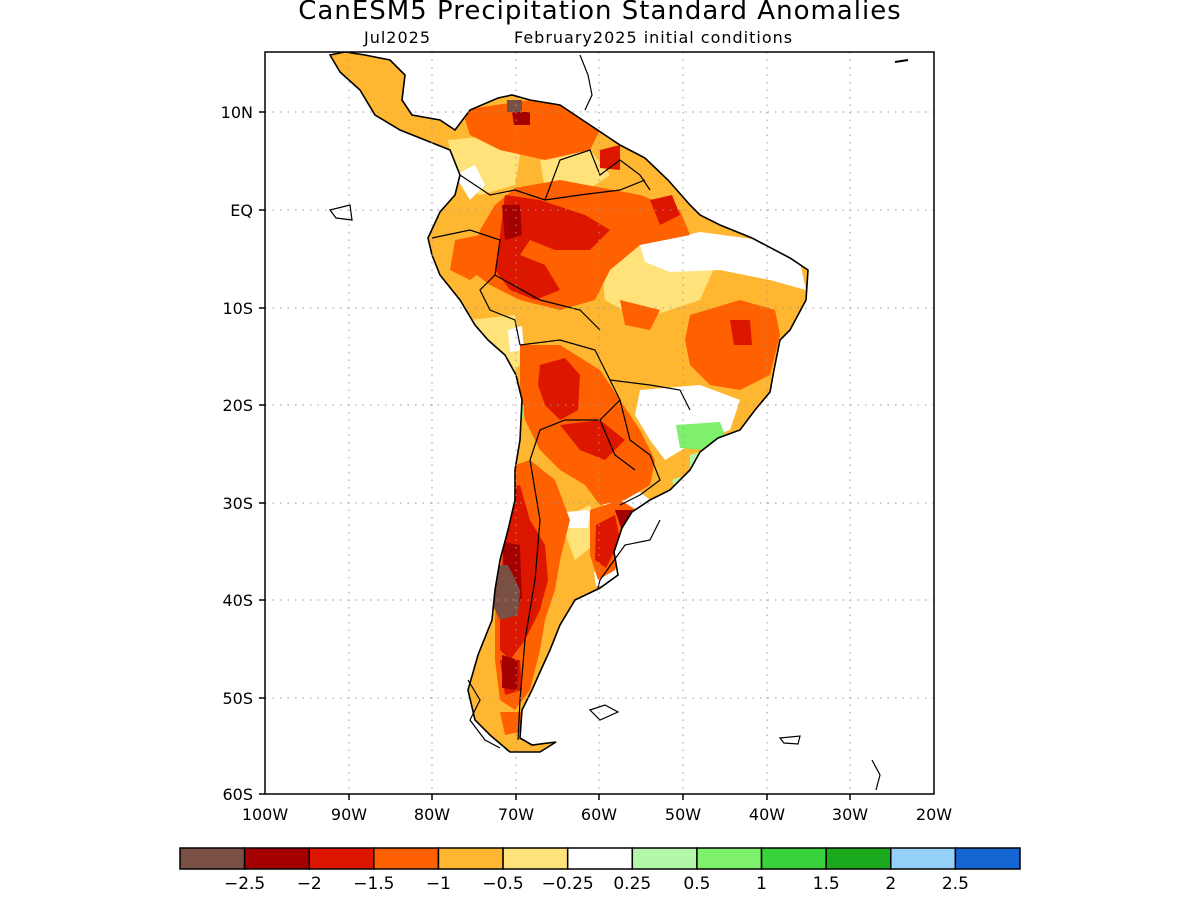 The height and width of the screenshot is (900, 1200). I want to click on colorbar-tick-label: −1, so click(438, 884).